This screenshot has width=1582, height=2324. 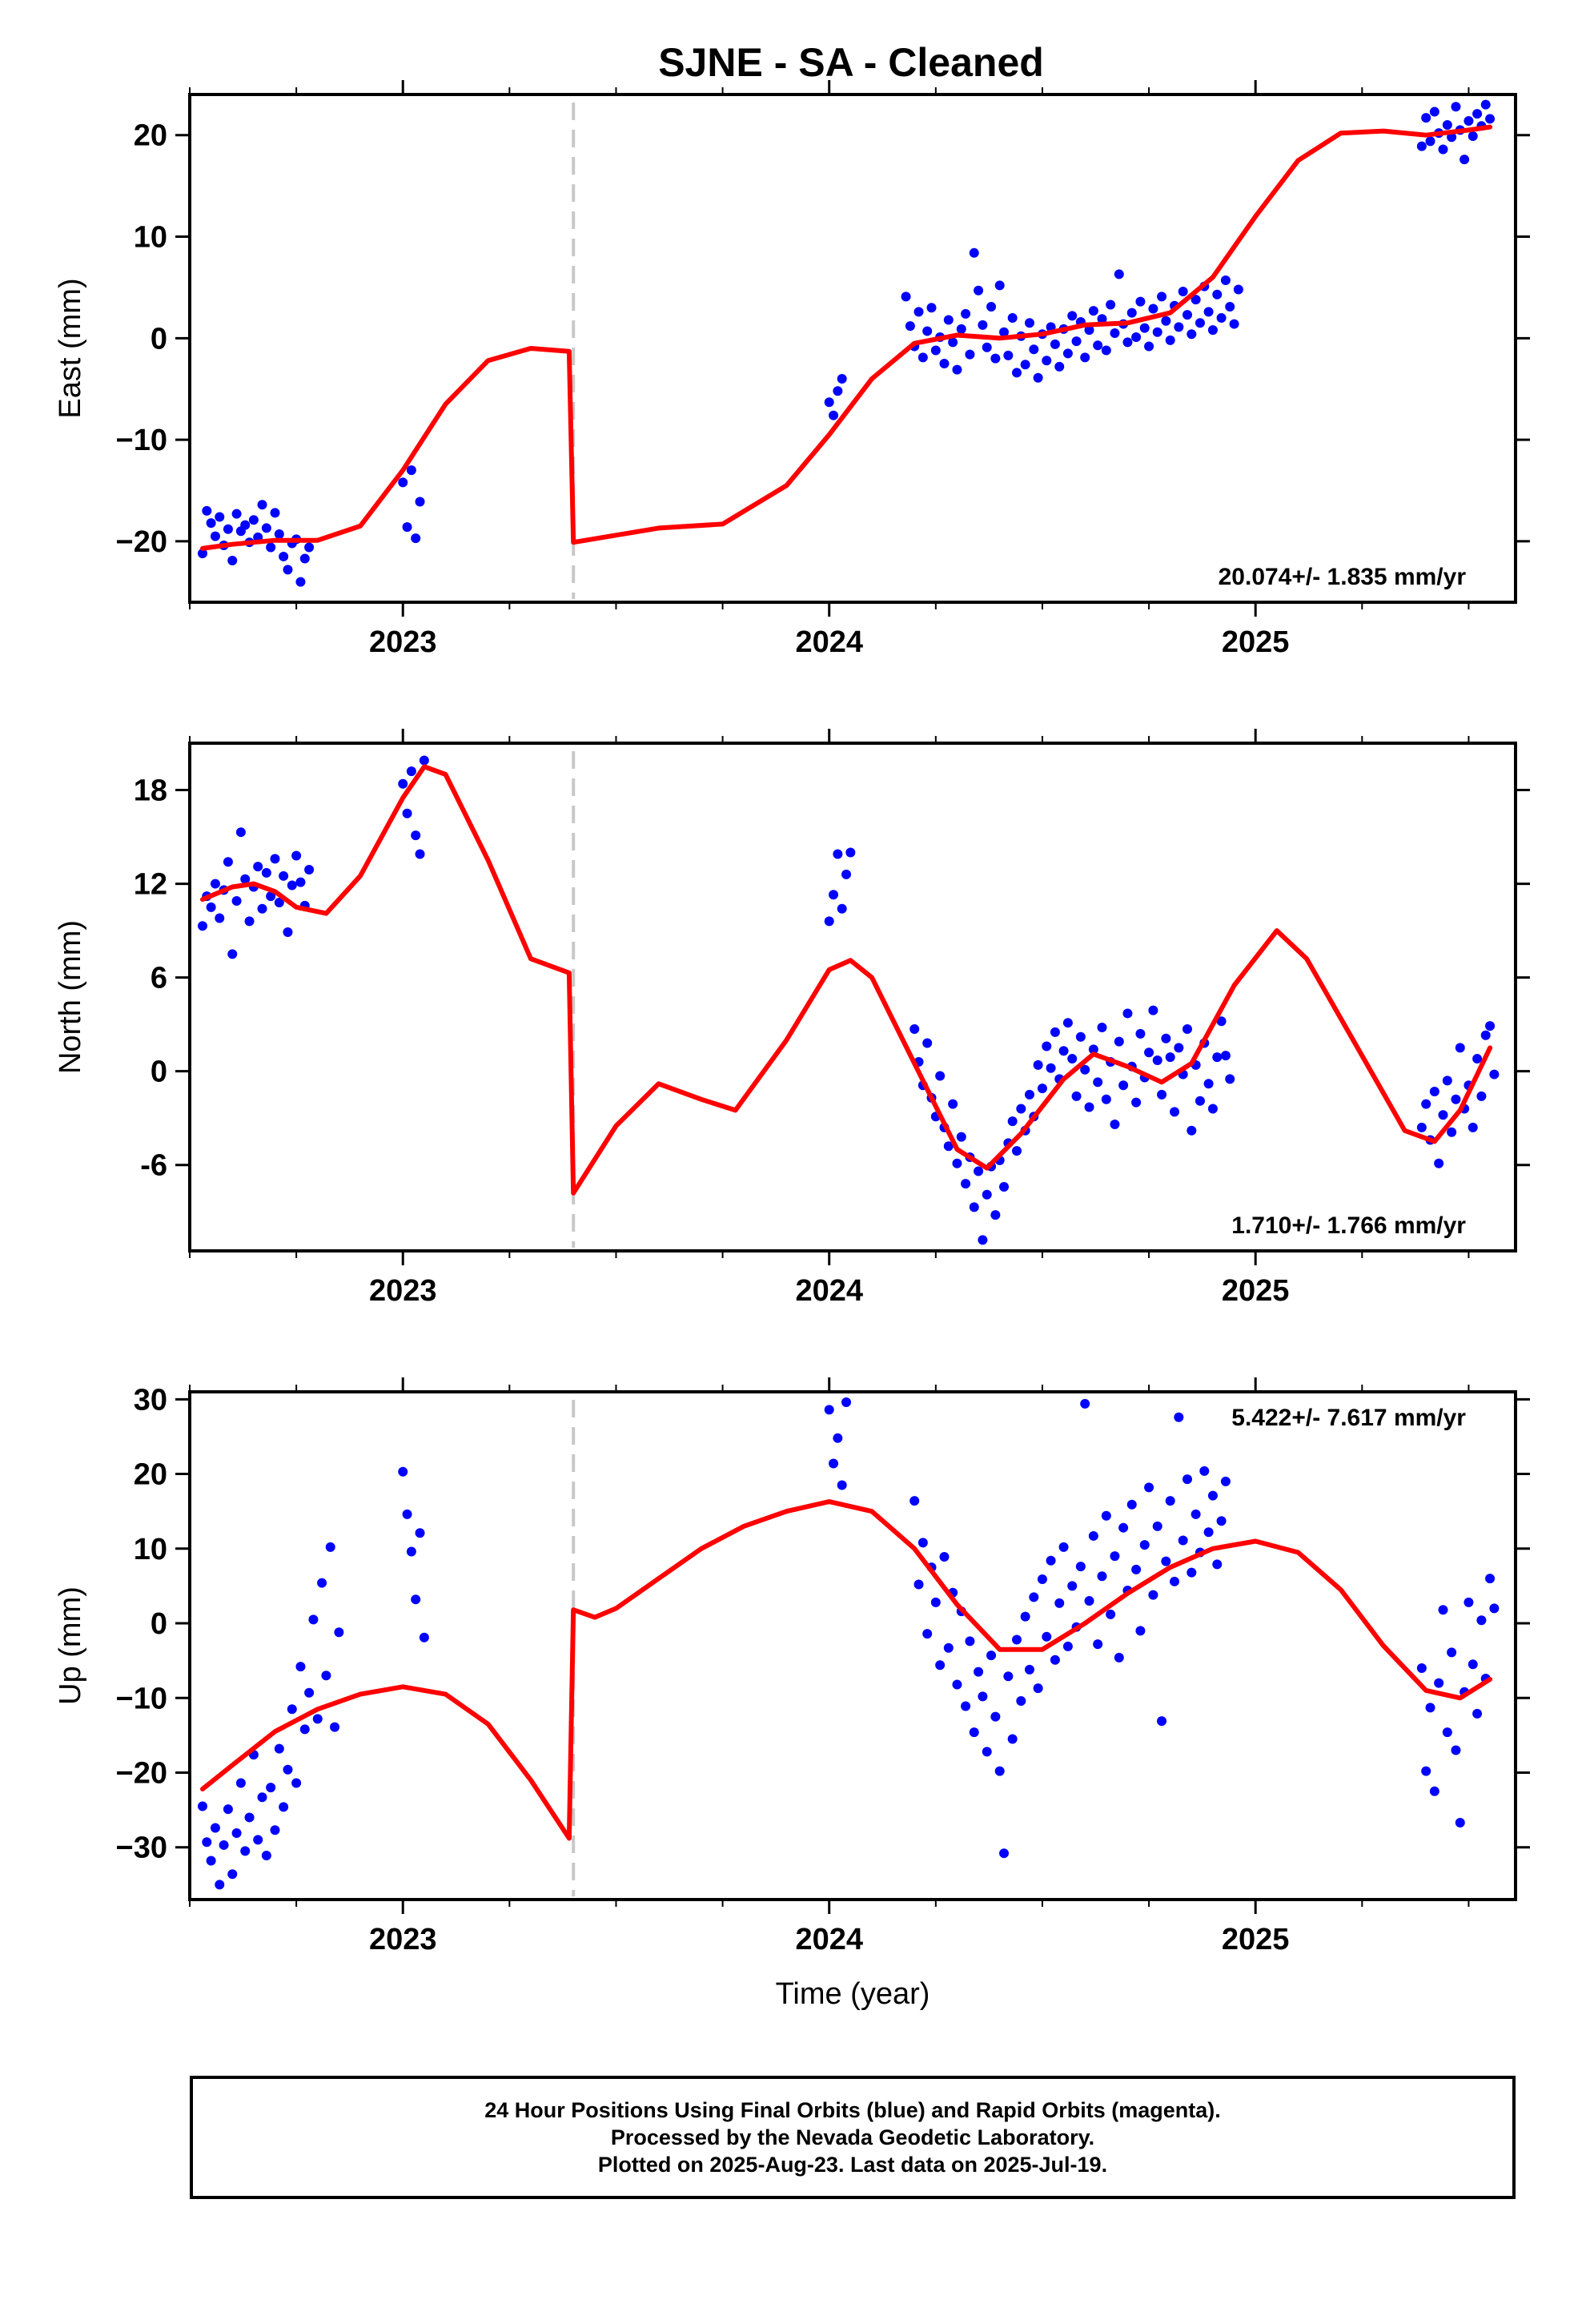 What do you see at coordinates (70, 1645) in the screenshot?
I see `y-axis-label: Up (mm)` at bounding box center [70, 1645].